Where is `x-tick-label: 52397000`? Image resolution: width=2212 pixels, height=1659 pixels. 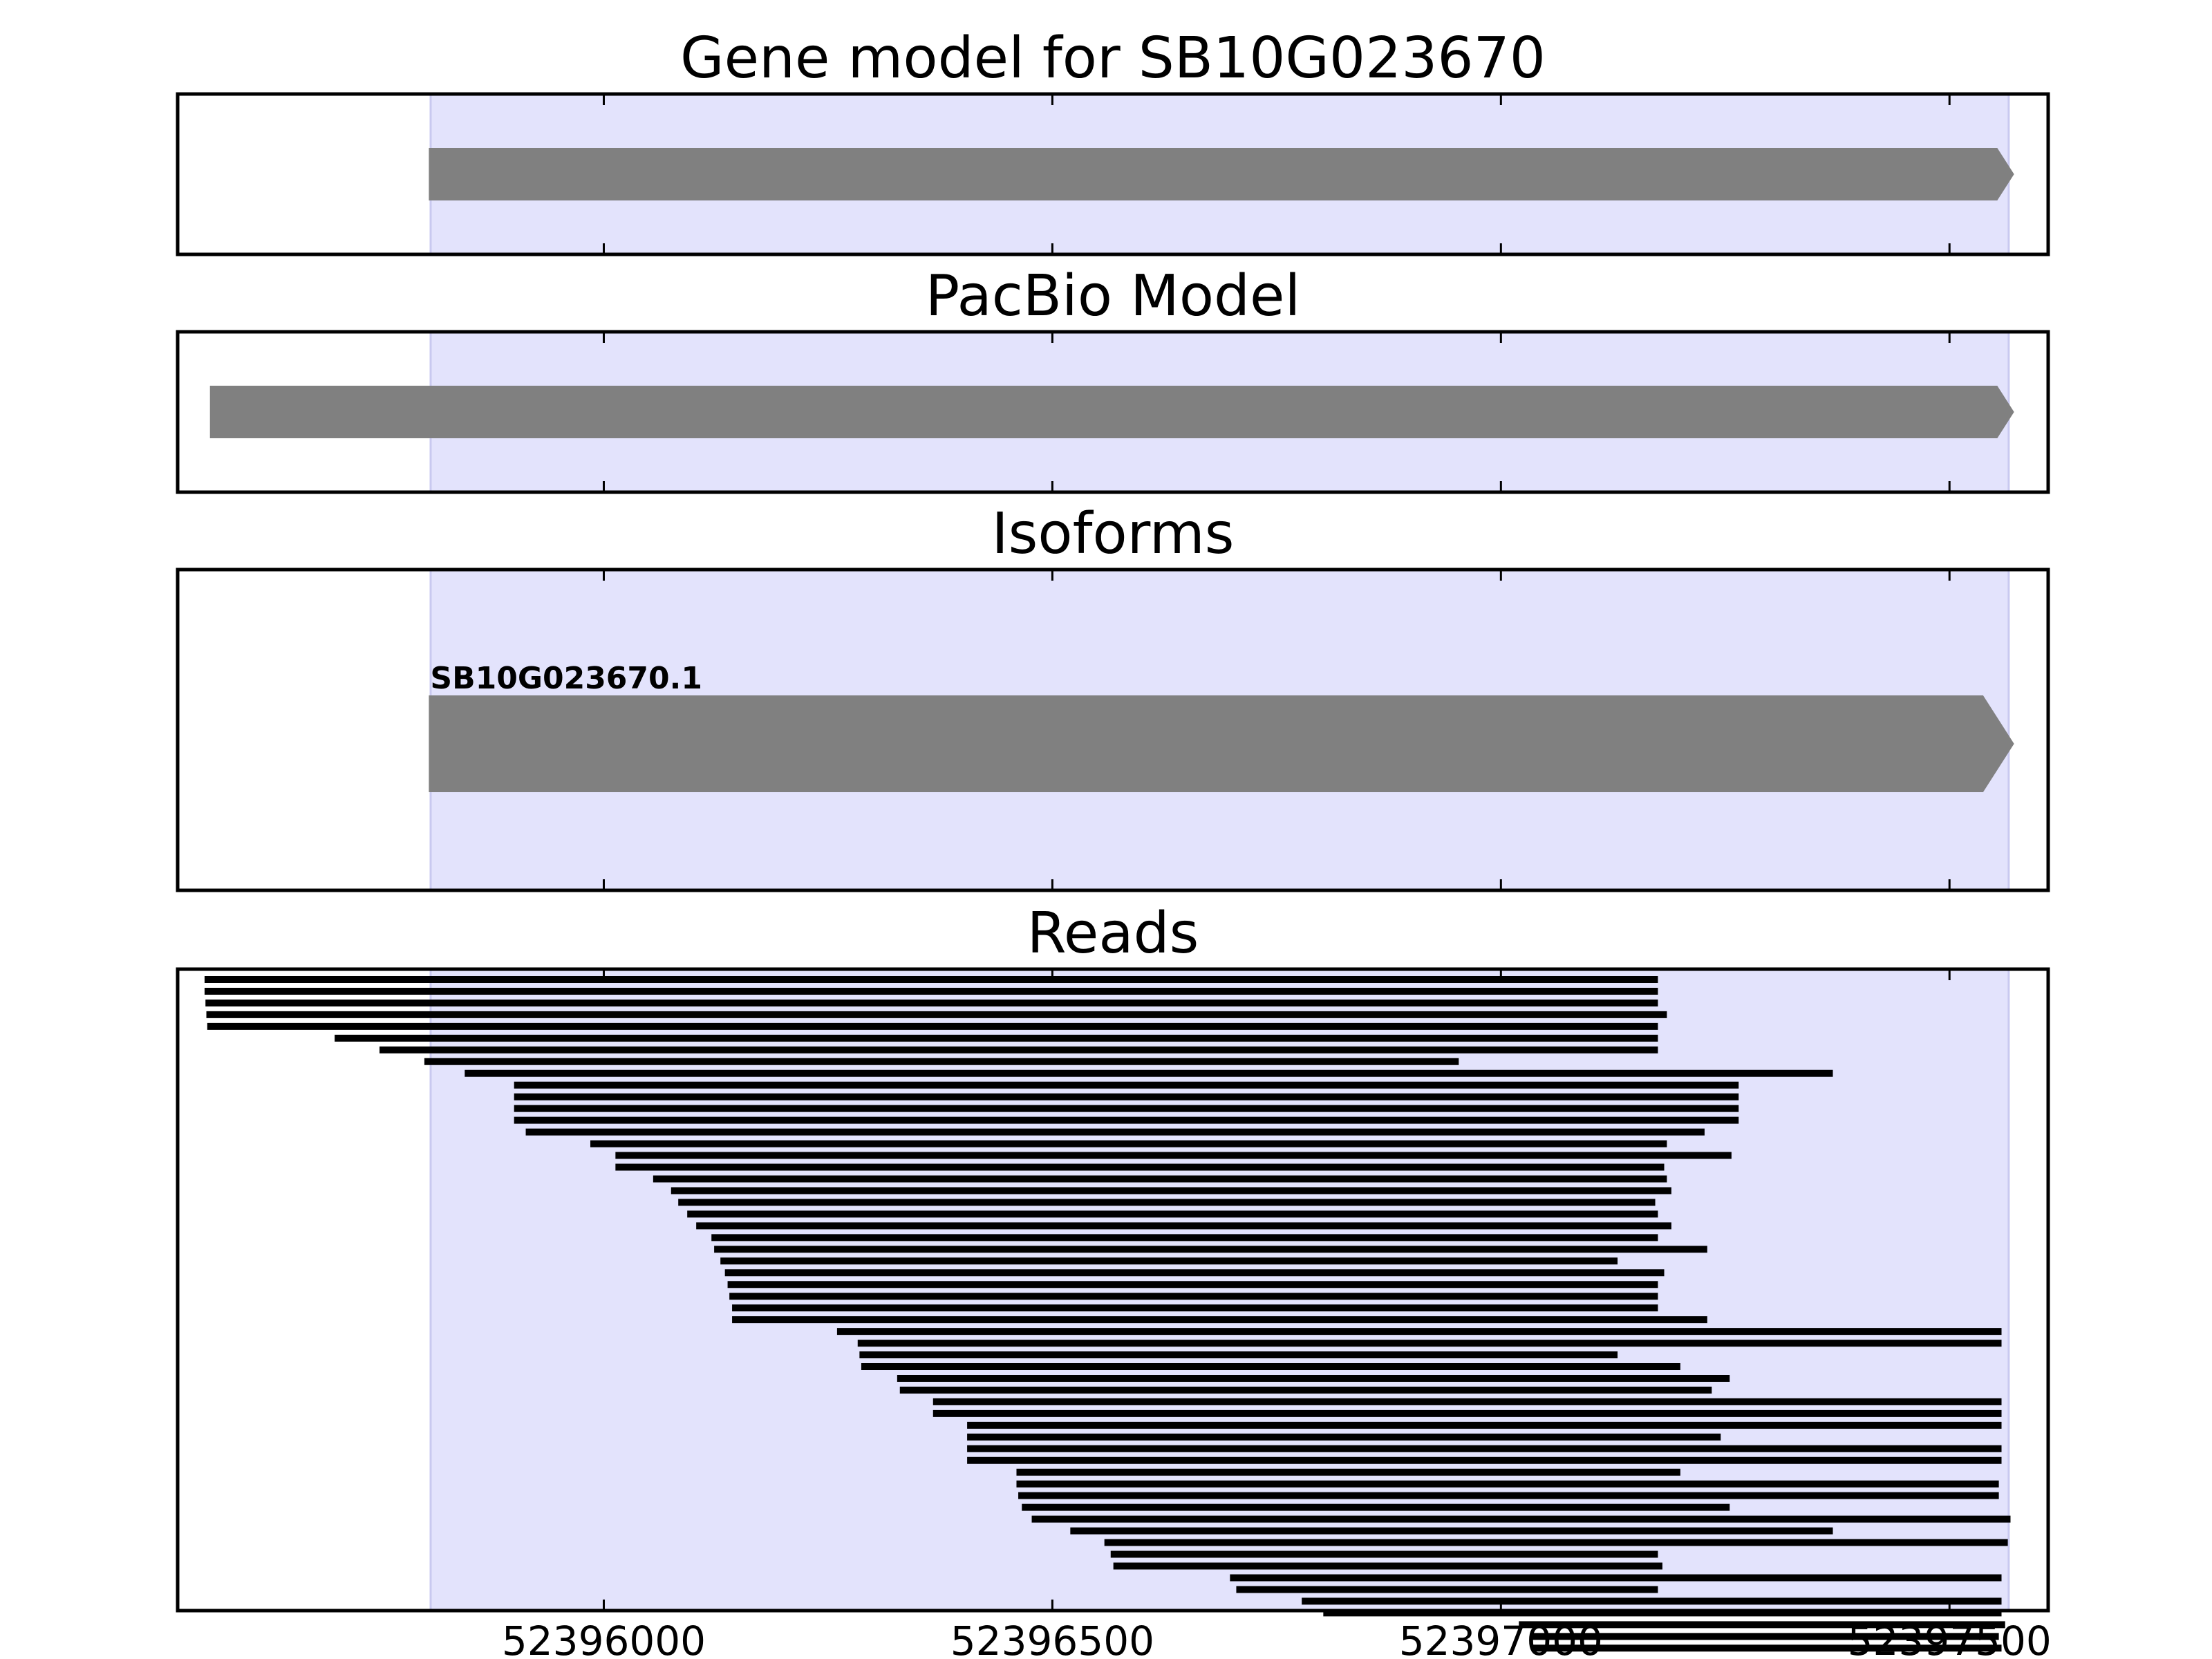
x-tick-label: 52397000 is located at coordinates (1501, 1638).